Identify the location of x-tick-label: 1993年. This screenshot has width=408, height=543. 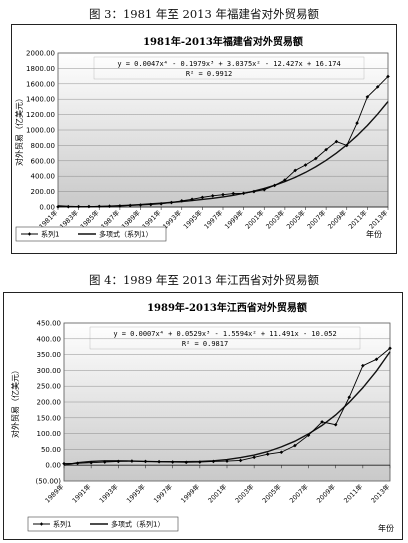
(108, 493).